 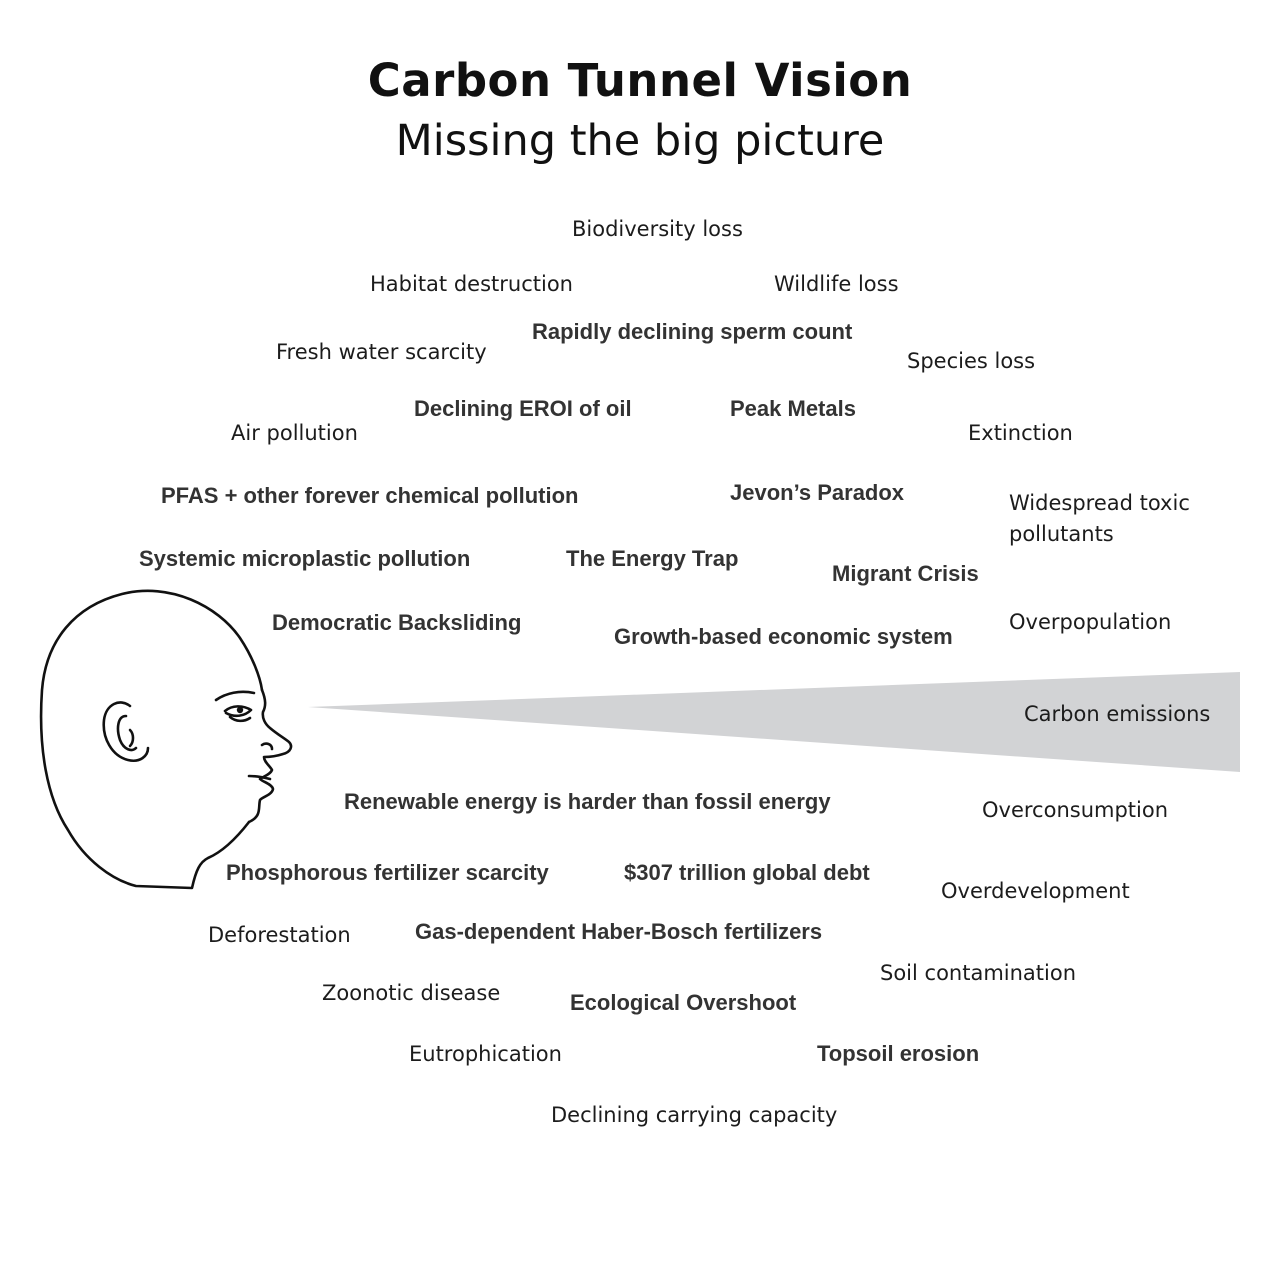 I want to click on issue-label: Jevon’s Paradox, so click(x=817, y=492).